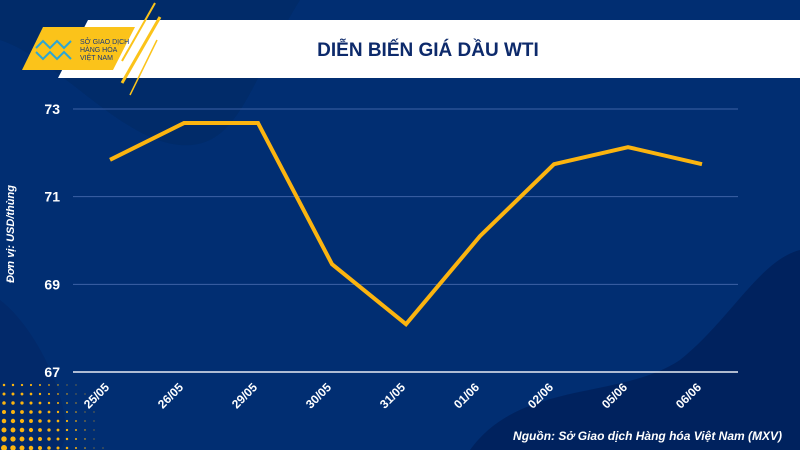 The height and width of the screenshot is (450, 800). Describe the element at coordinates (96, 57) in the screenshot. I see `logo-line-3: VIỆT NAM` at that location.